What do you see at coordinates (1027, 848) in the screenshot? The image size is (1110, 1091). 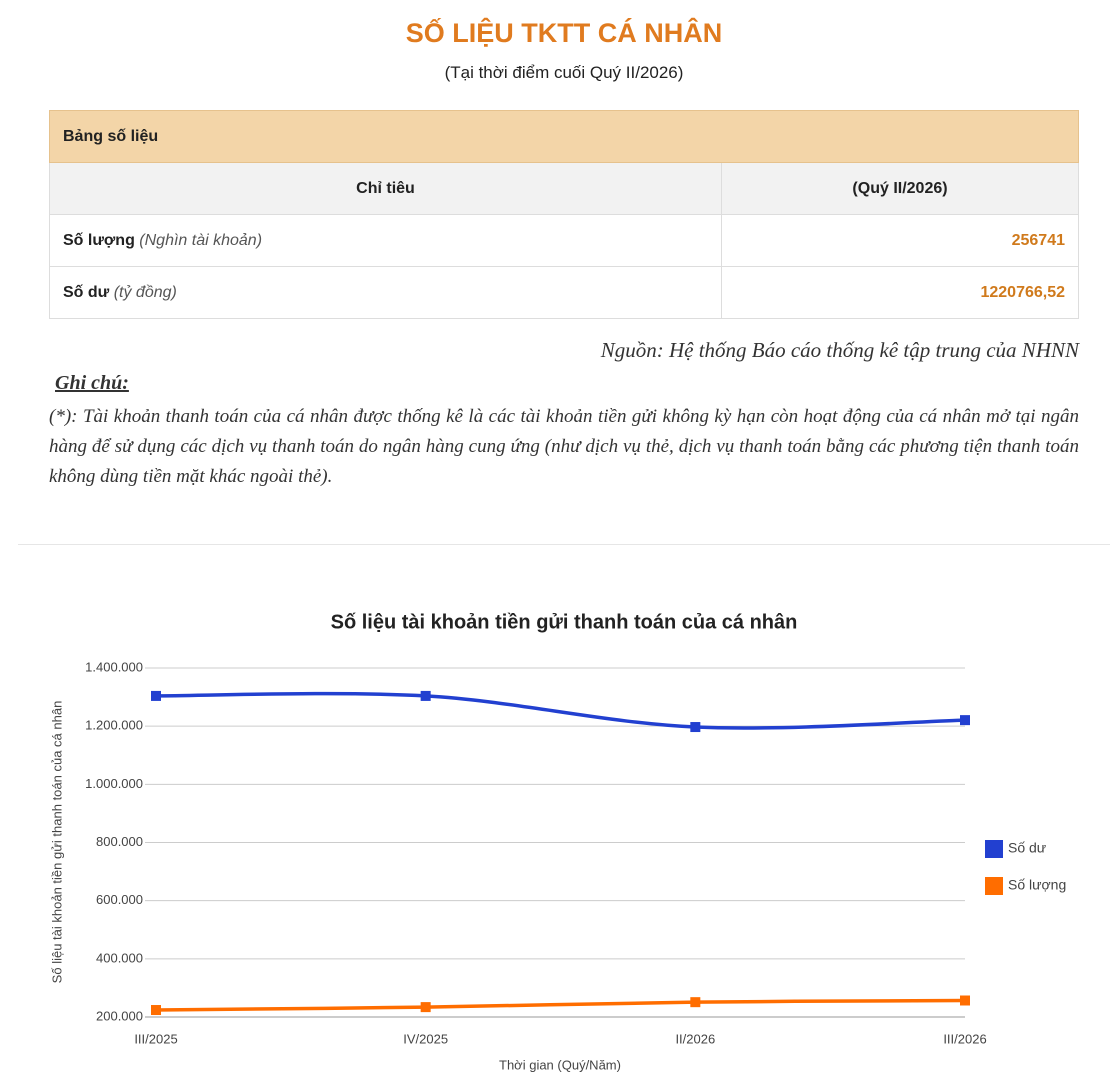 I see `legend-label: Số dư` at bounding box center [1027, 848].